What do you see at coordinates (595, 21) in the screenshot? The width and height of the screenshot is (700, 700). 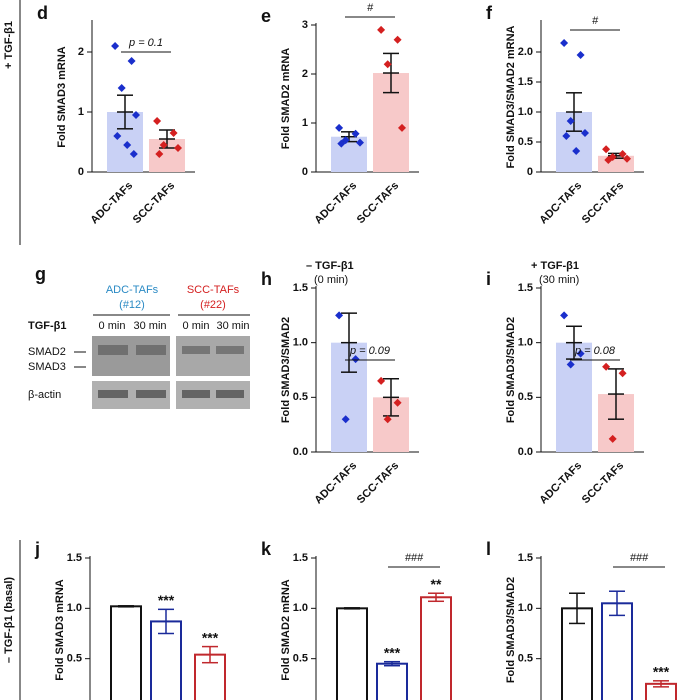 I see `bracket-label: #` at bounding box center [595, 21].